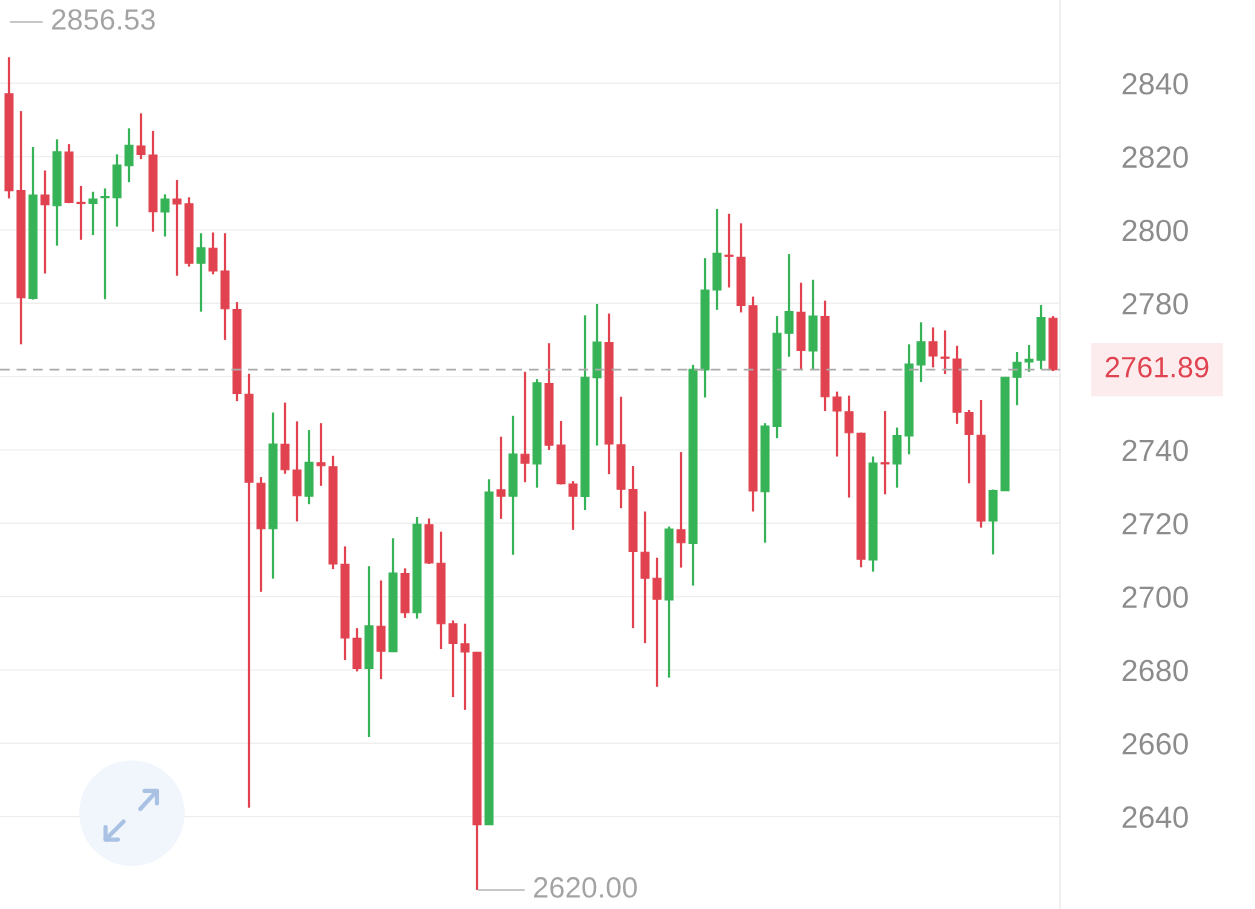  Describe the element at coordinates (1155, 303) in the screenshot. I see `y-tick-label: 2780` at that location.